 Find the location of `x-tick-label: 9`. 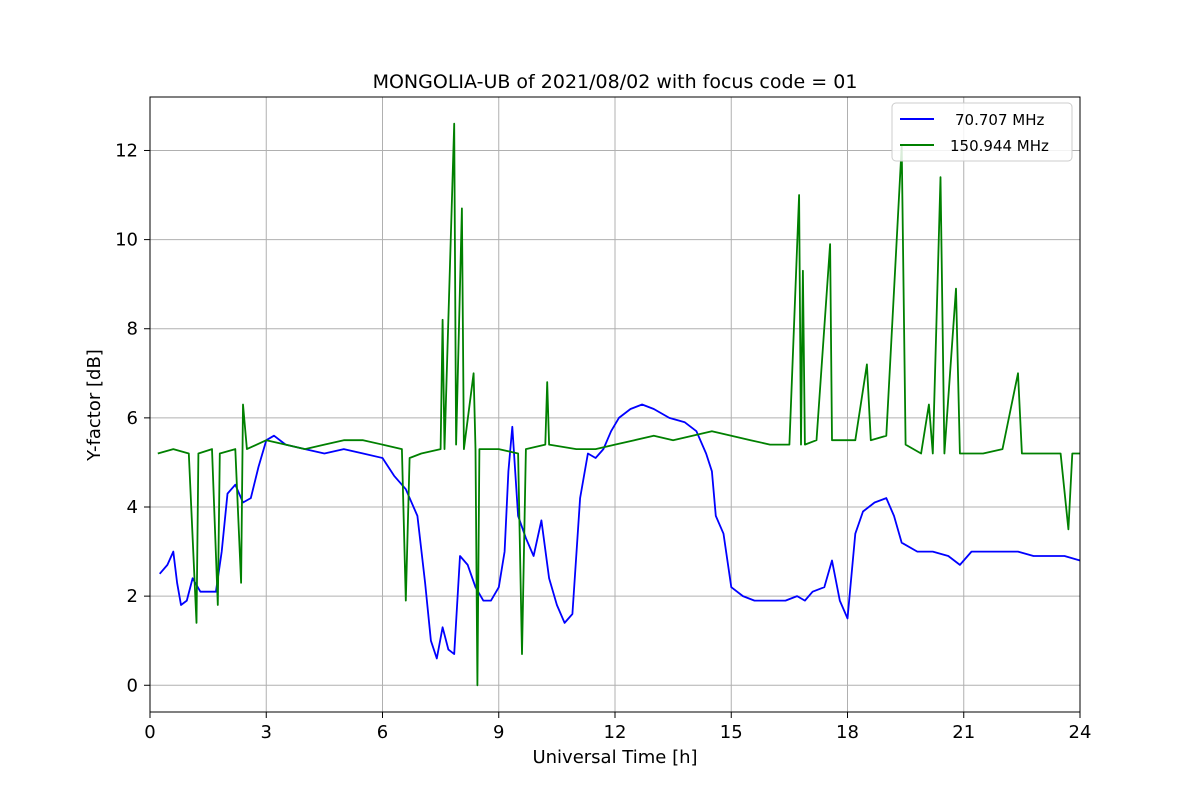

x-tick-label: 9 is located at coordinates (498, 732).